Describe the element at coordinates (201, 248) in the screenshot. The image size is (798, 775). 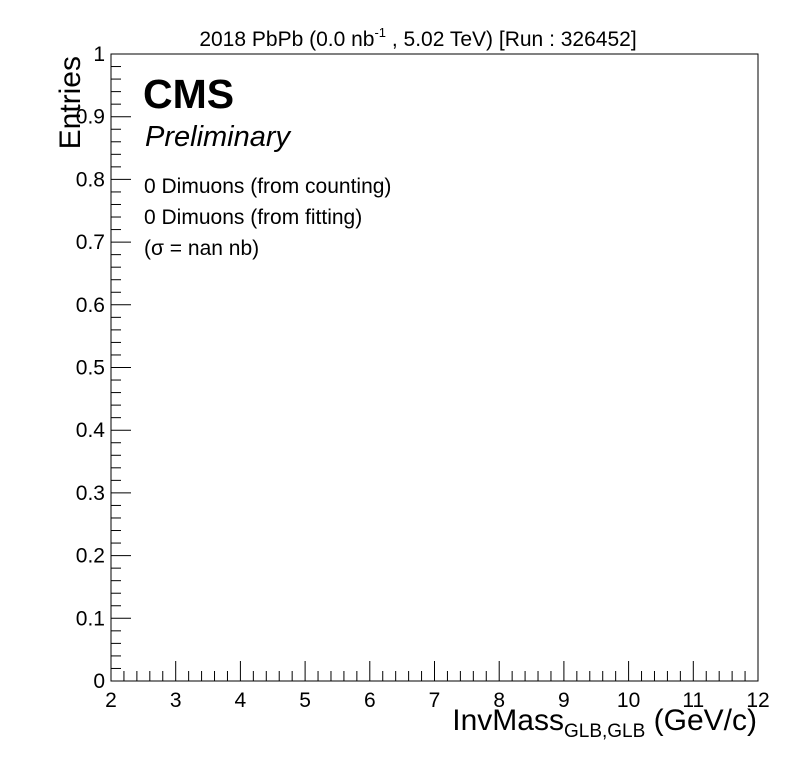
I see `annotation-cross-section: (σ = nan nb)` at that location.